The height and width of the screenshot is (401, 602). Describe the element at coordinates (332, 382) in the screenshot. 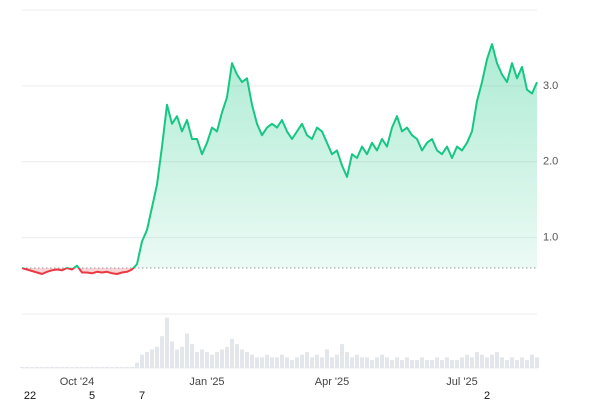

I see `x-tick-label: Apr '25` at that location.